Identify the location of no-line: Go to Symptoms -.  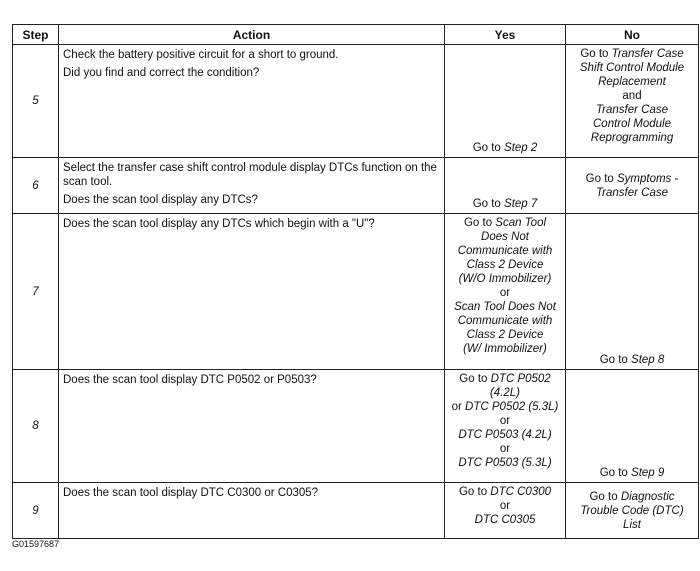
(632, 179).